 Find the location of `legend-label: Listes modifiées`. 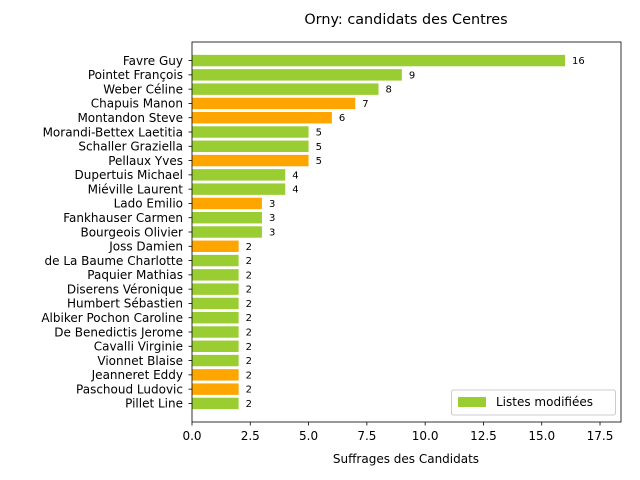

legend-label: Listes modifiées is located at coordinates (544, 402).